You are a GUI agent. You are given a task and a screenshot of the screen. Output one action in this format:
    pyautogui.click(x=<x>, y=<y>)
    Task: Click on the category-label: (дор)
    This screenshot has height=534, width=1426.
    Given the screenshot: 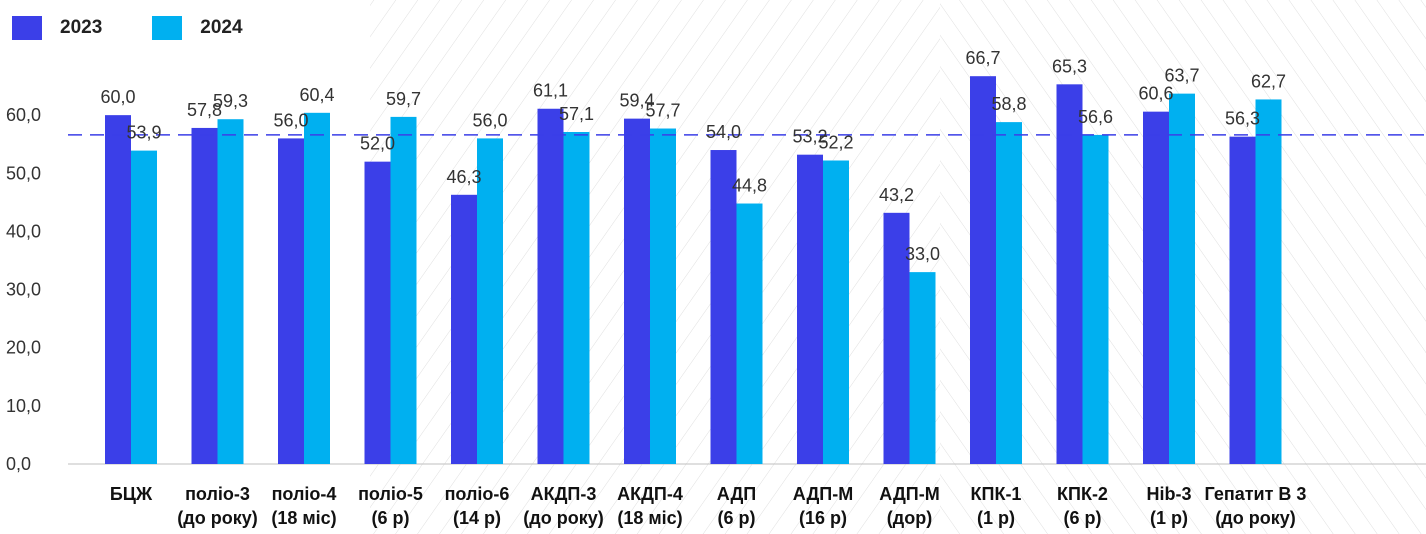 What is the action you would take?
    pyautogui.click(x=909, y=518)
    